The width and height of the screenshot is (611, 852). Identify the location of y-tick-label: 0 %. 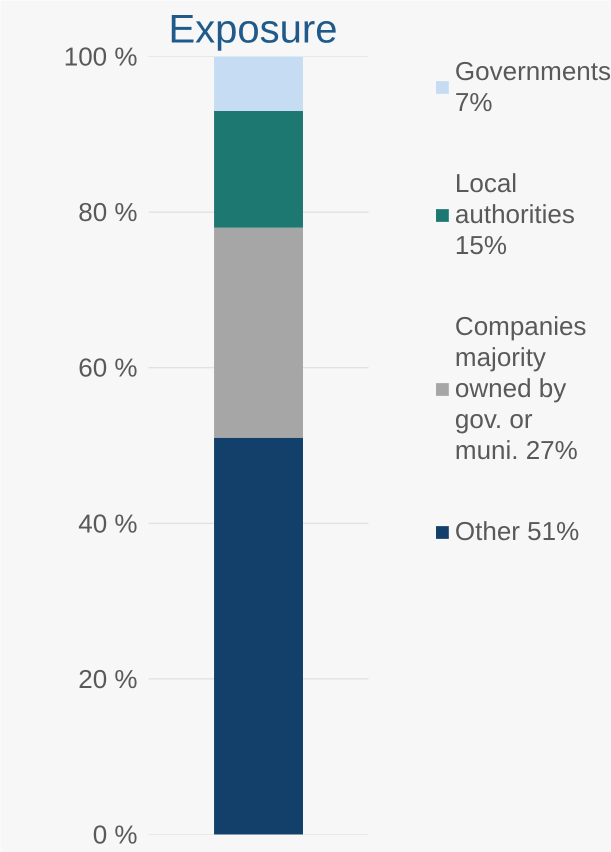
(115, 835).